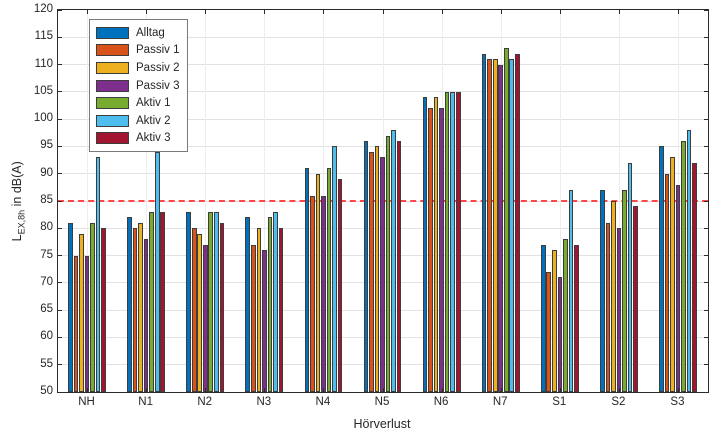 This screenshot has width=713, height=439. I want to click on legend-item-aktiv-3: Aktiv 3, so click(137, 139).